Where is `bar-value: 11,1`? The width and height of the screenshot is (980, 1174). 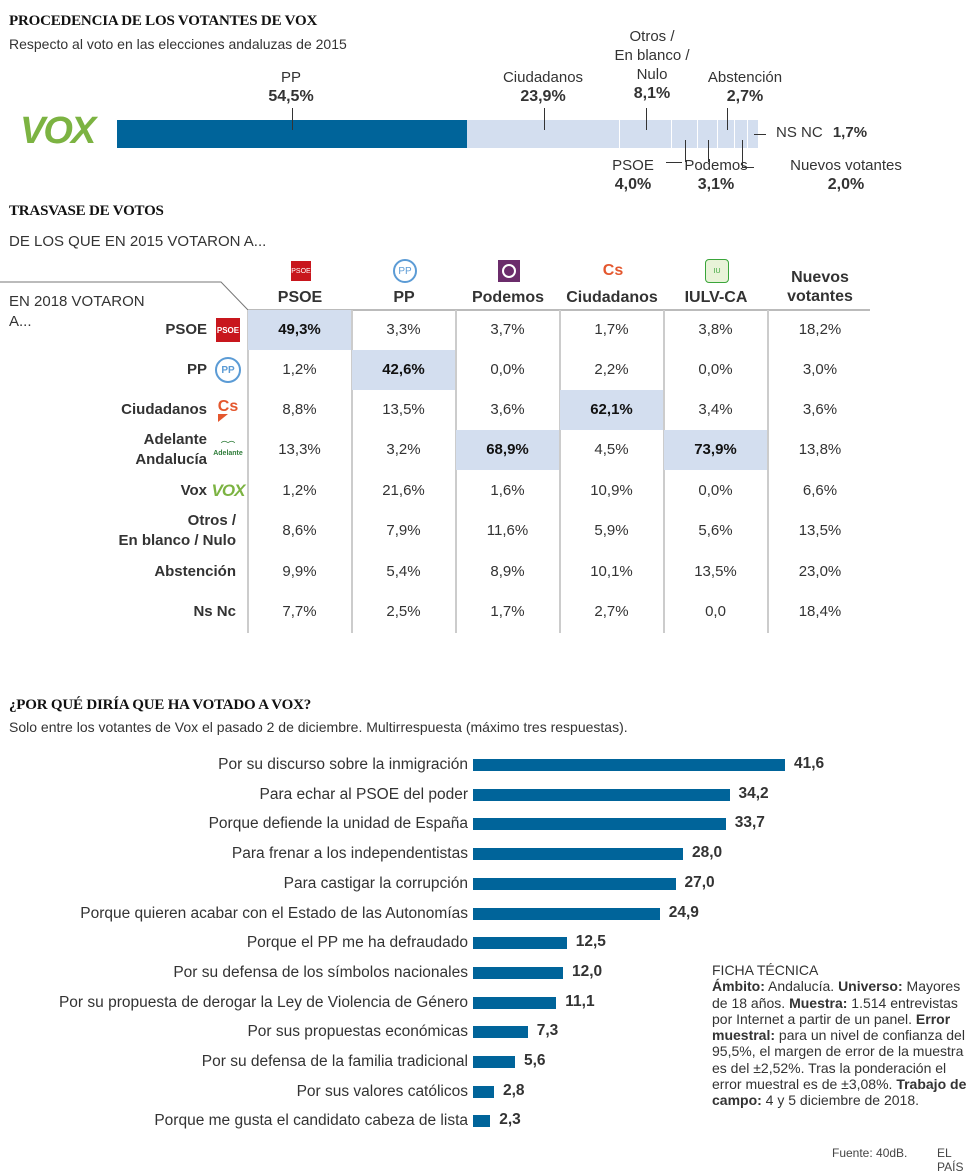
bar-value: 11,1 is located at coordinates (580, 1001).